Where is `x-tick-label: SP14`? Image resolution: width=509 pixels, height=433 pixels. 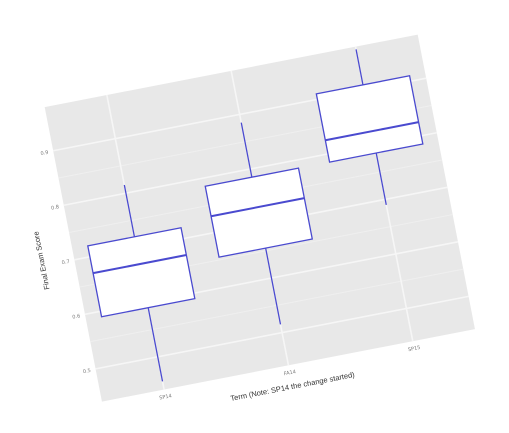
x-tick-label: SP14 is located at coordinates (165, 397).